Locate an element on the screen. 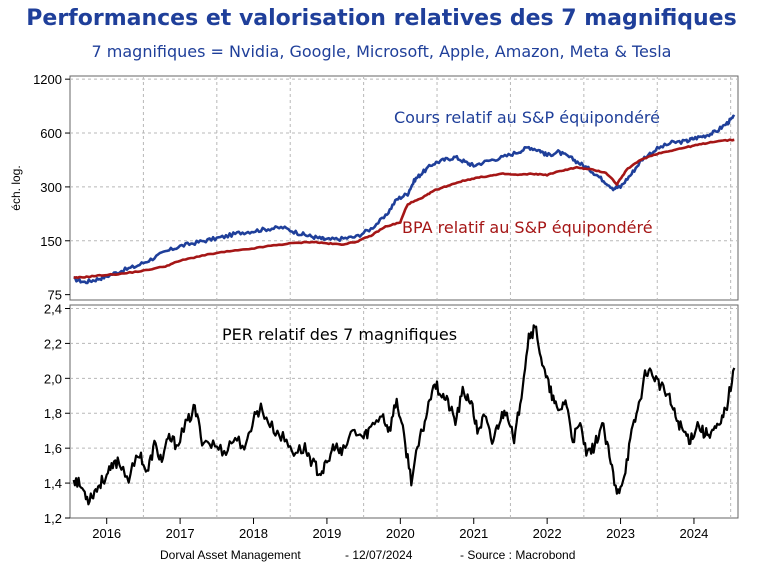  x-tick-label: 2019 is located at coordinates (326, 533).